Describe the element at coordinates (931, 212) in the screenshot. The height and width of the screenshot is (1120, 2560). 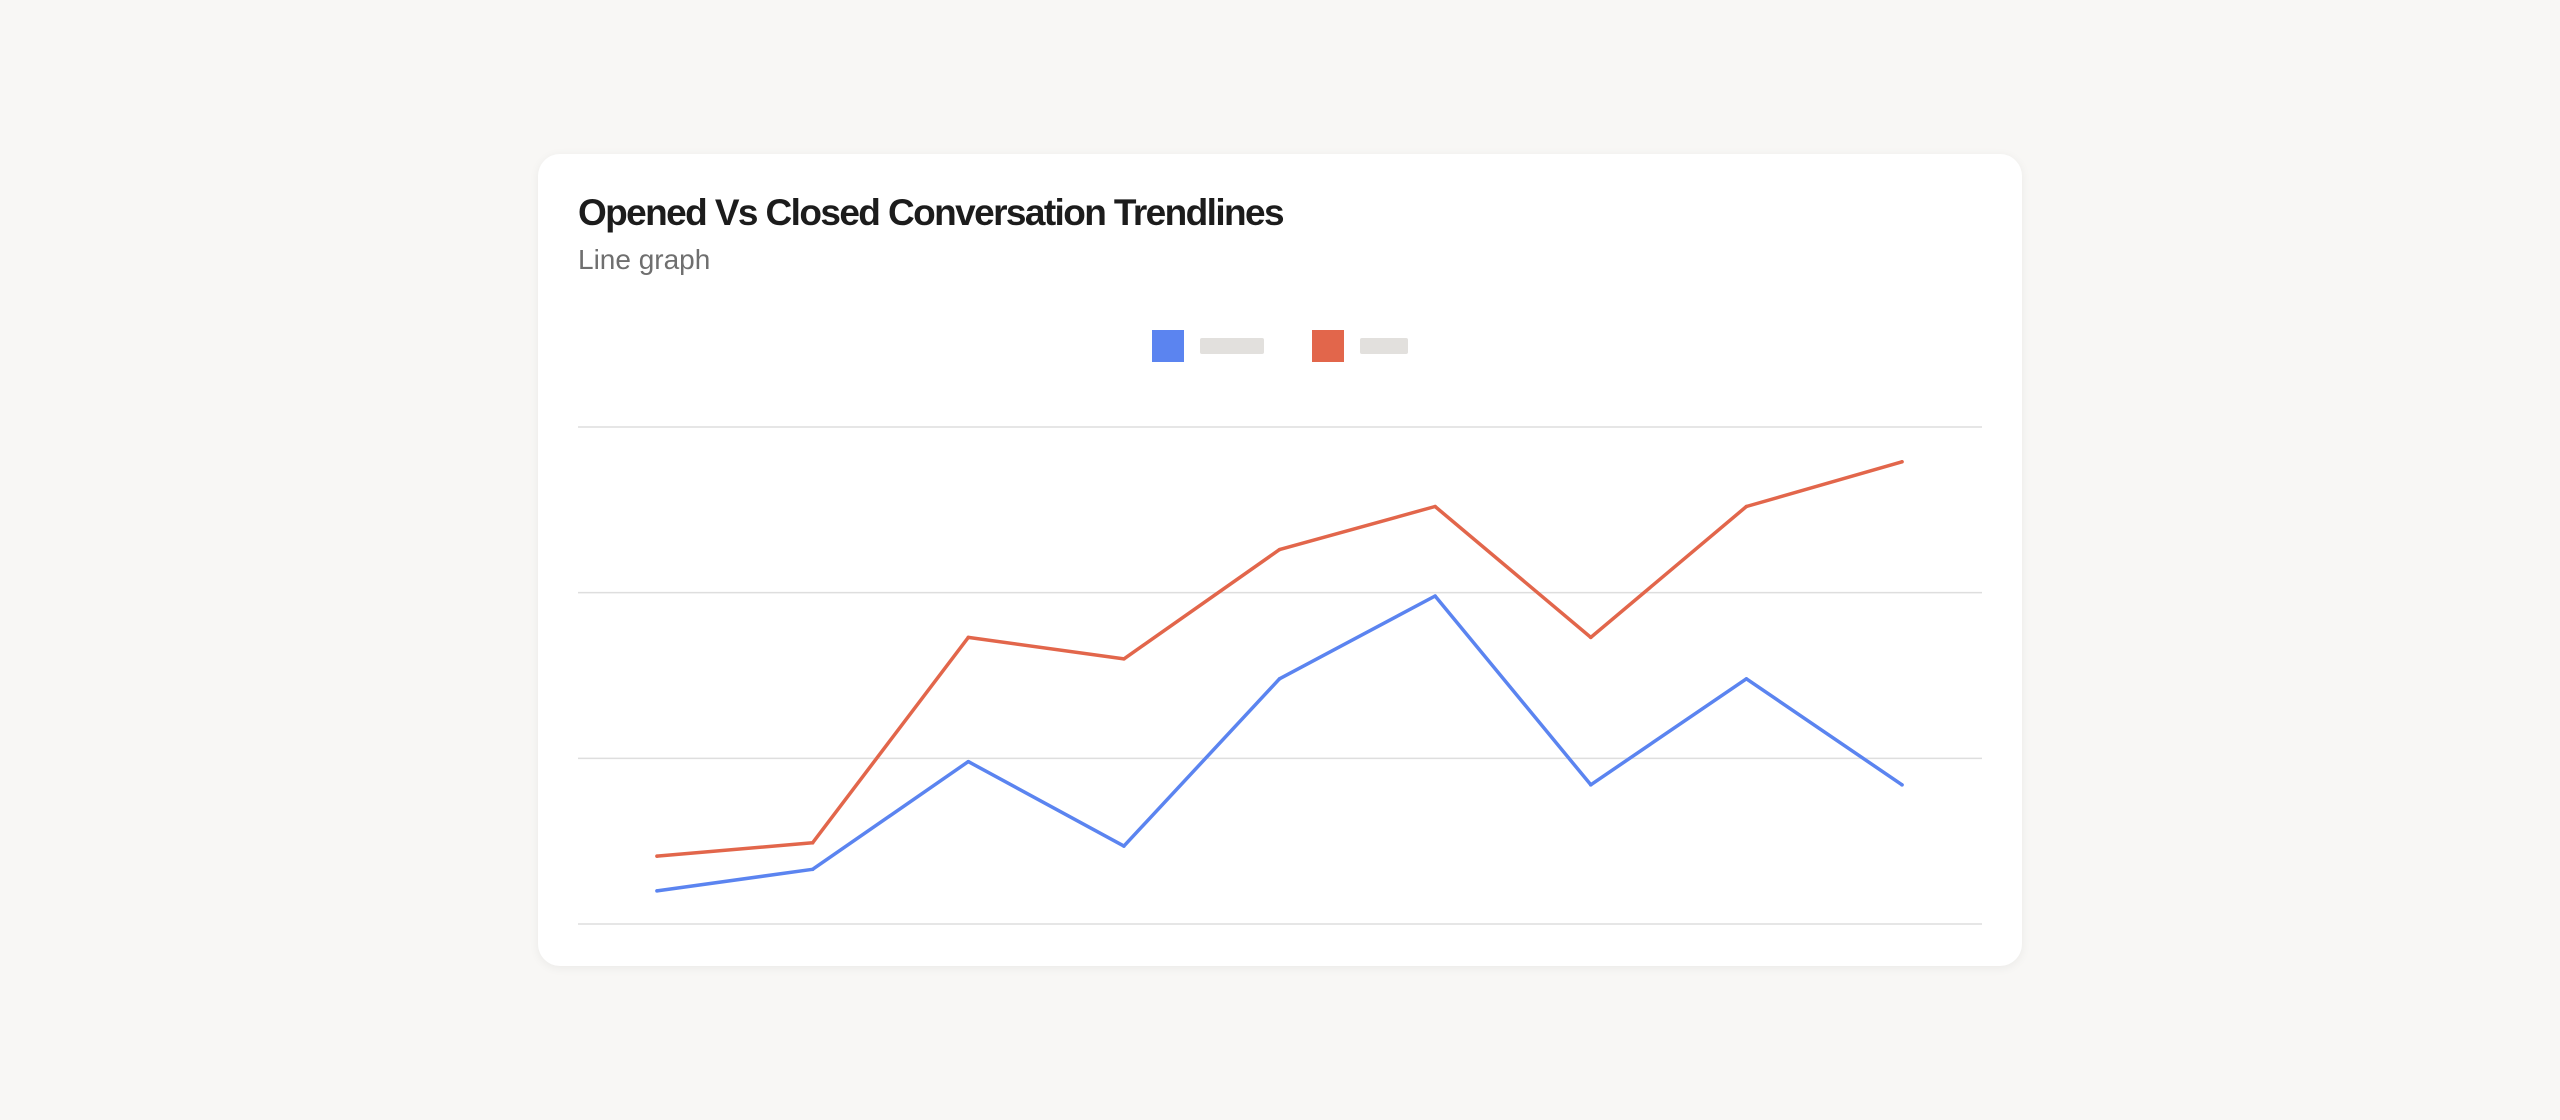
I see `chart-title: Opened Vs Closed Conversation Trendlines` at that location.